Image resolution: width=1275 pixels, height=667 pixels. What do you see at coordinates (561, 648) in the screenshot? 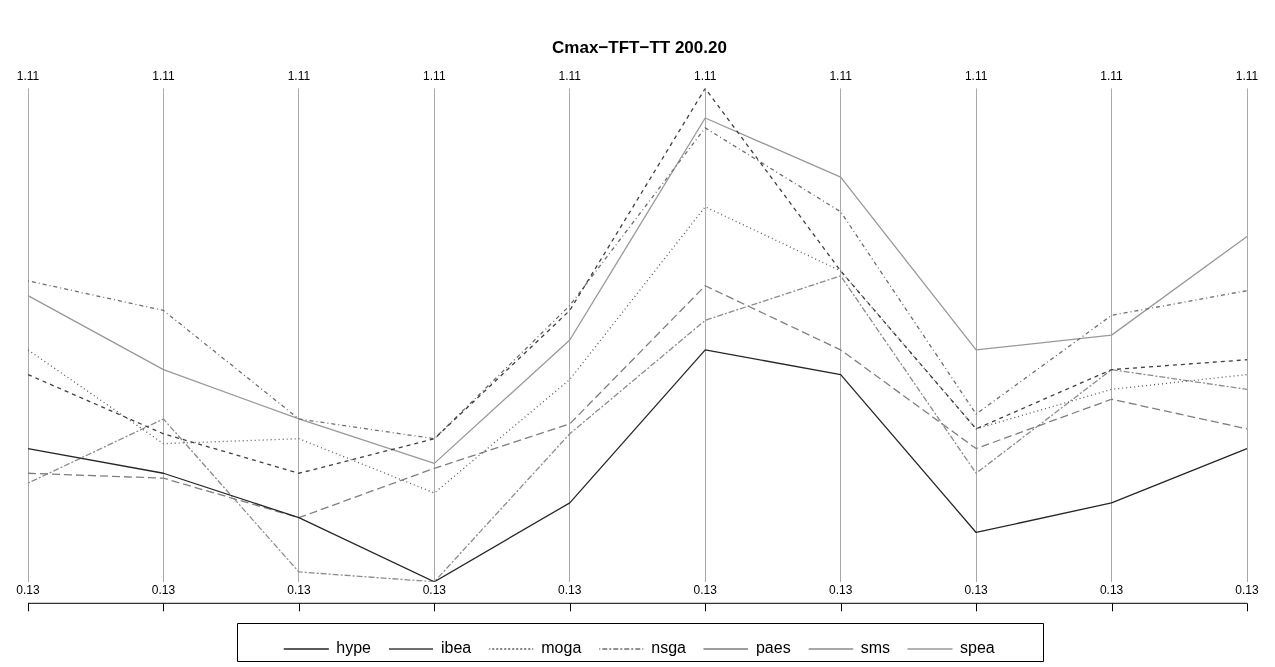
I see `legend-label: moga` at bounding box center [561, 648].